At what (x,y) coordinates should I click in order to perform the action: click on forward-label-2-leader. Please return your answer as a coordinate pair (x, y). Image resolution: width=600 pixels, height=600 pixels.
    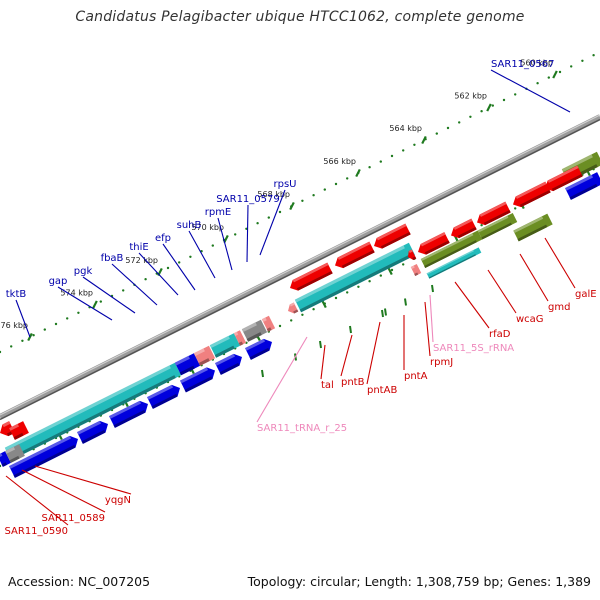
    Looking at the image, I should click on (247, 233).